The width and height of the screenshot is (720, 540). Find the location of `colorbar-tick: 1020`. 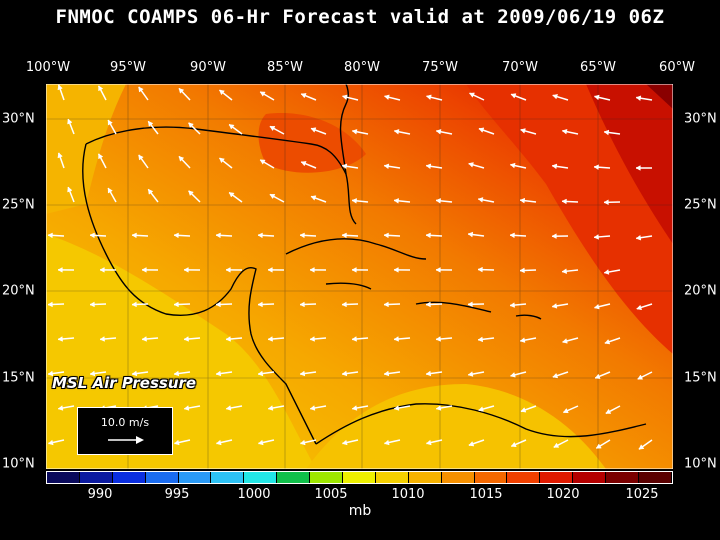

colorbar-tick: 1020 is located at coordinates (563, 494).